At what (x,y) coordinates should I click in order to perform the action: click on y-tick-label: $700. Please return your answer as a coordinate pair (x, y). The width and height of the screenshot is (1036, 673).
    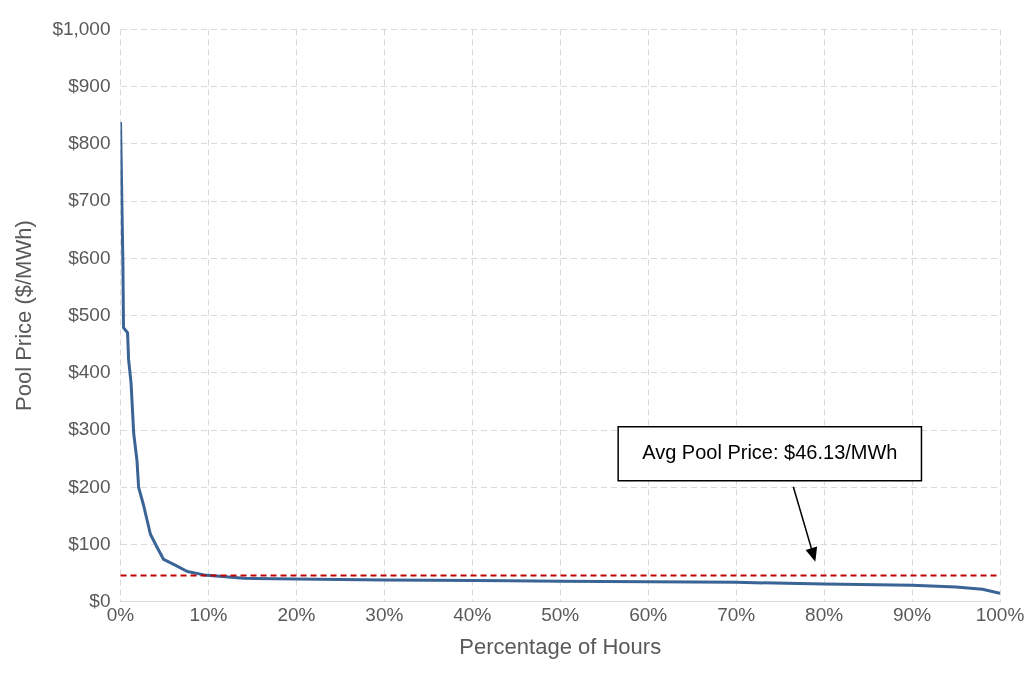
    Looking at the image, I should click on (89, 200).